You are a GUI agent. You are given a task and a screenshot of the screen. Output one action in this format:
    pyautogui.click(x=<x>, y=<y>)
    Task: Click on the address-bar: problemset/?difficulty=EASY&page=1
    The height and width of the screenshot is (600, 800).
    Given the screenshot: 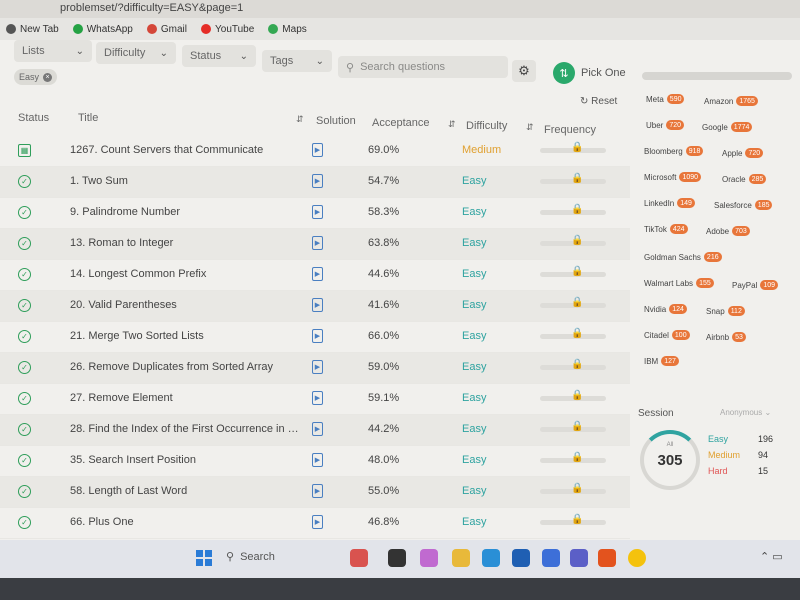 What is the action you would take?
    pyautogui.click(x=400, y=9)
    